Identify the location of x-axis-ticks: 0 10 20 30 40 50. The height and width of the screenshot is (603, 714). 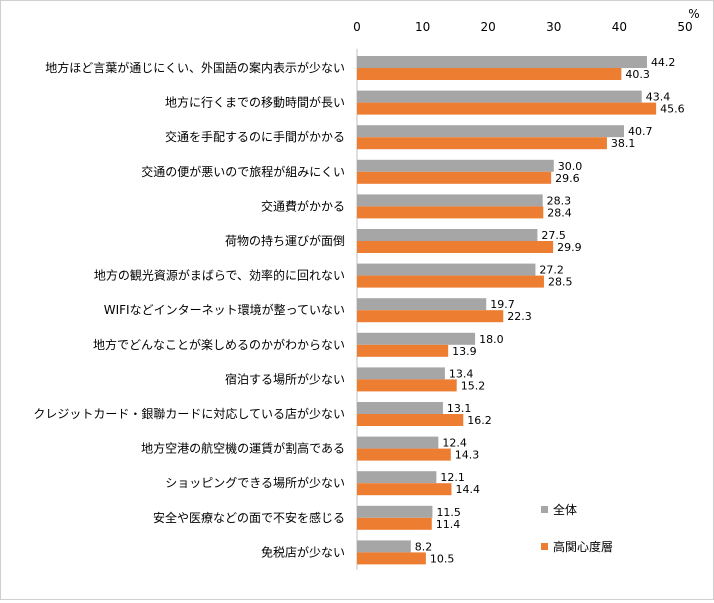
(522, 27).